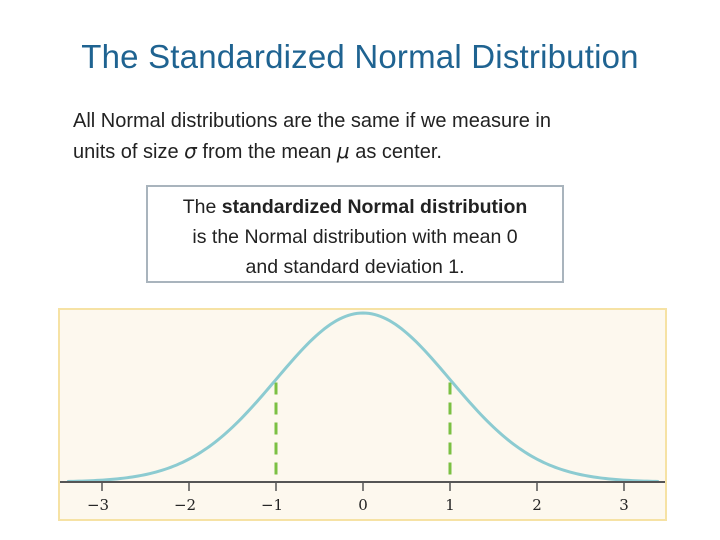 The width and height of the screenshot is (720, 540). I want to click on x-tick-label-1: −2, so click(185, 505).